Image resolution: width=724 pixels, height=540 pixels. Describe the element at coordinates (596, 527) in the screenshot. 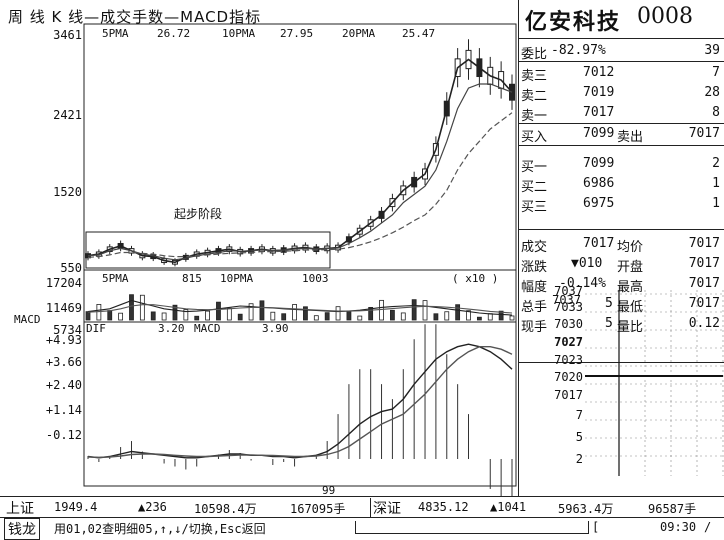

I see `clock-bracket: [` at that location.